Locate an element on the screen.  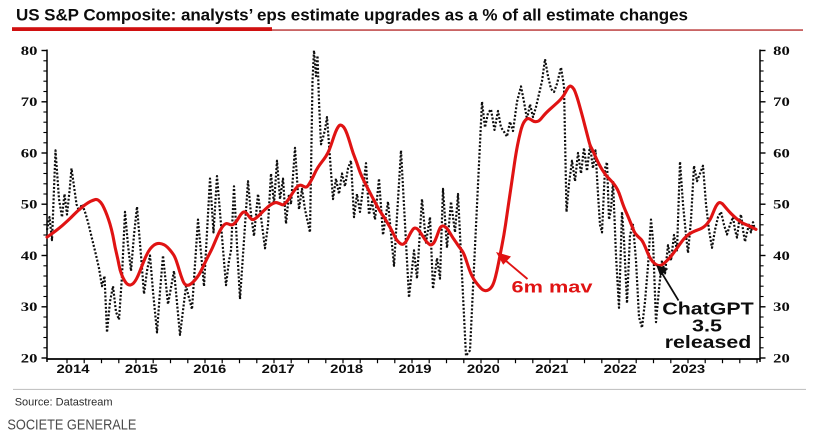
svg-text: 2023 is located at coordinates (688, 369).